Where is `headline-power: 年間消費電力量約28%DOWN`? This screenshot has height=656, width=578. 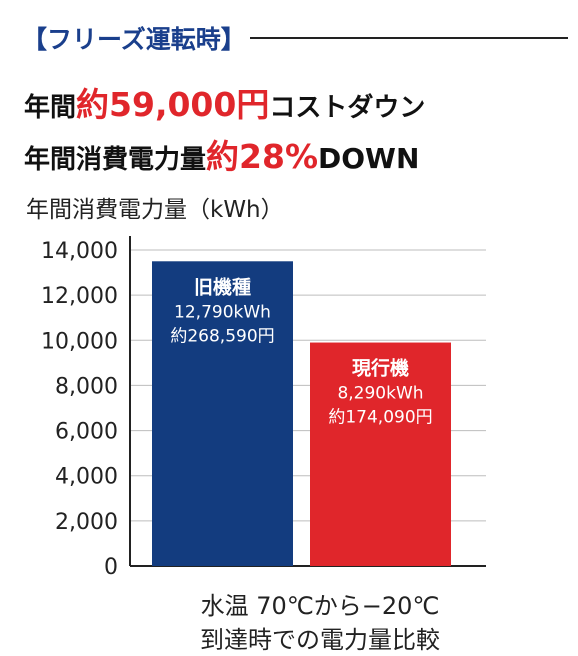
headline-power: 年間消費電力量約28%DOWN is located at coordinates (221, 154).